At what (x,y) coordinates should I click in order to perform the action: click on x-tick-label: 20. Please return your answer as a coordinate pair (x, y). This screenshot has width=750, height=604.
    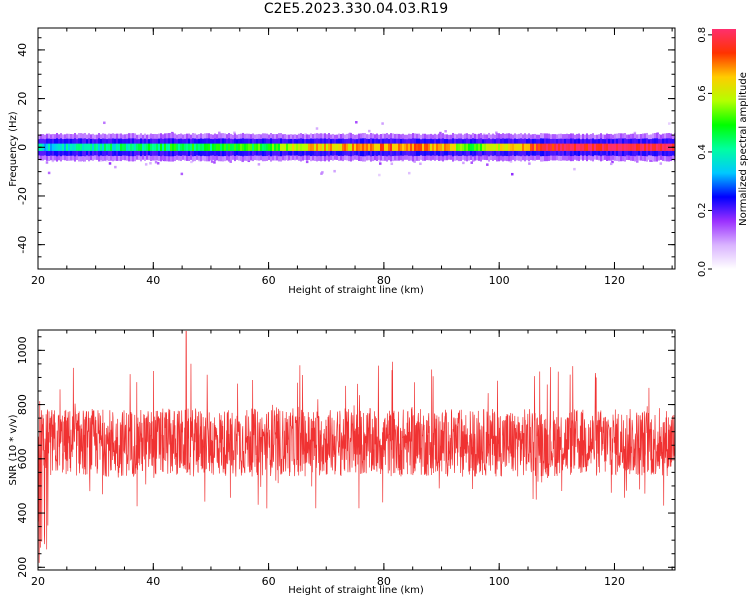
    Looking at the image, I should click on (38, 581).